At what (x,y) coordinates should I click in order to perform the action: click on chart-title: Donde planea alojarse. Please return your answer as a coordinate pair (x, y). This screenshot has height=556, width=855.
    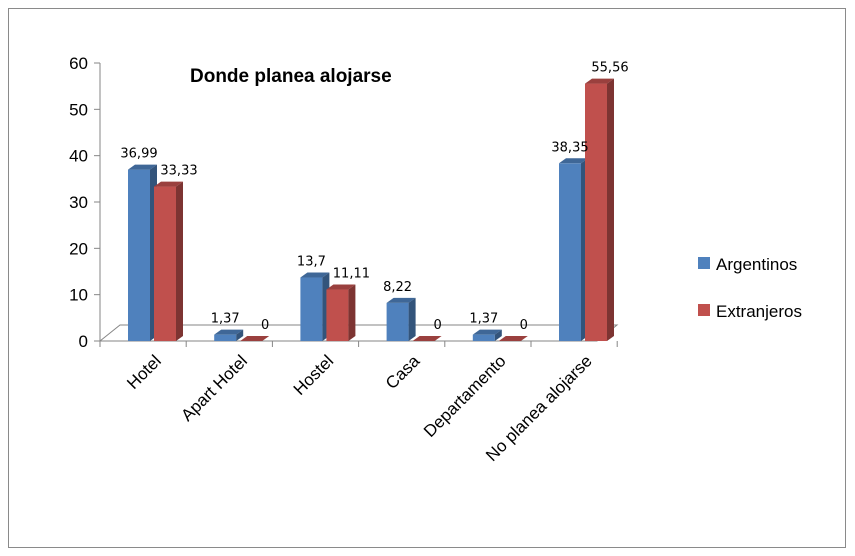
    Looking at the image, I should click on (291, 76).